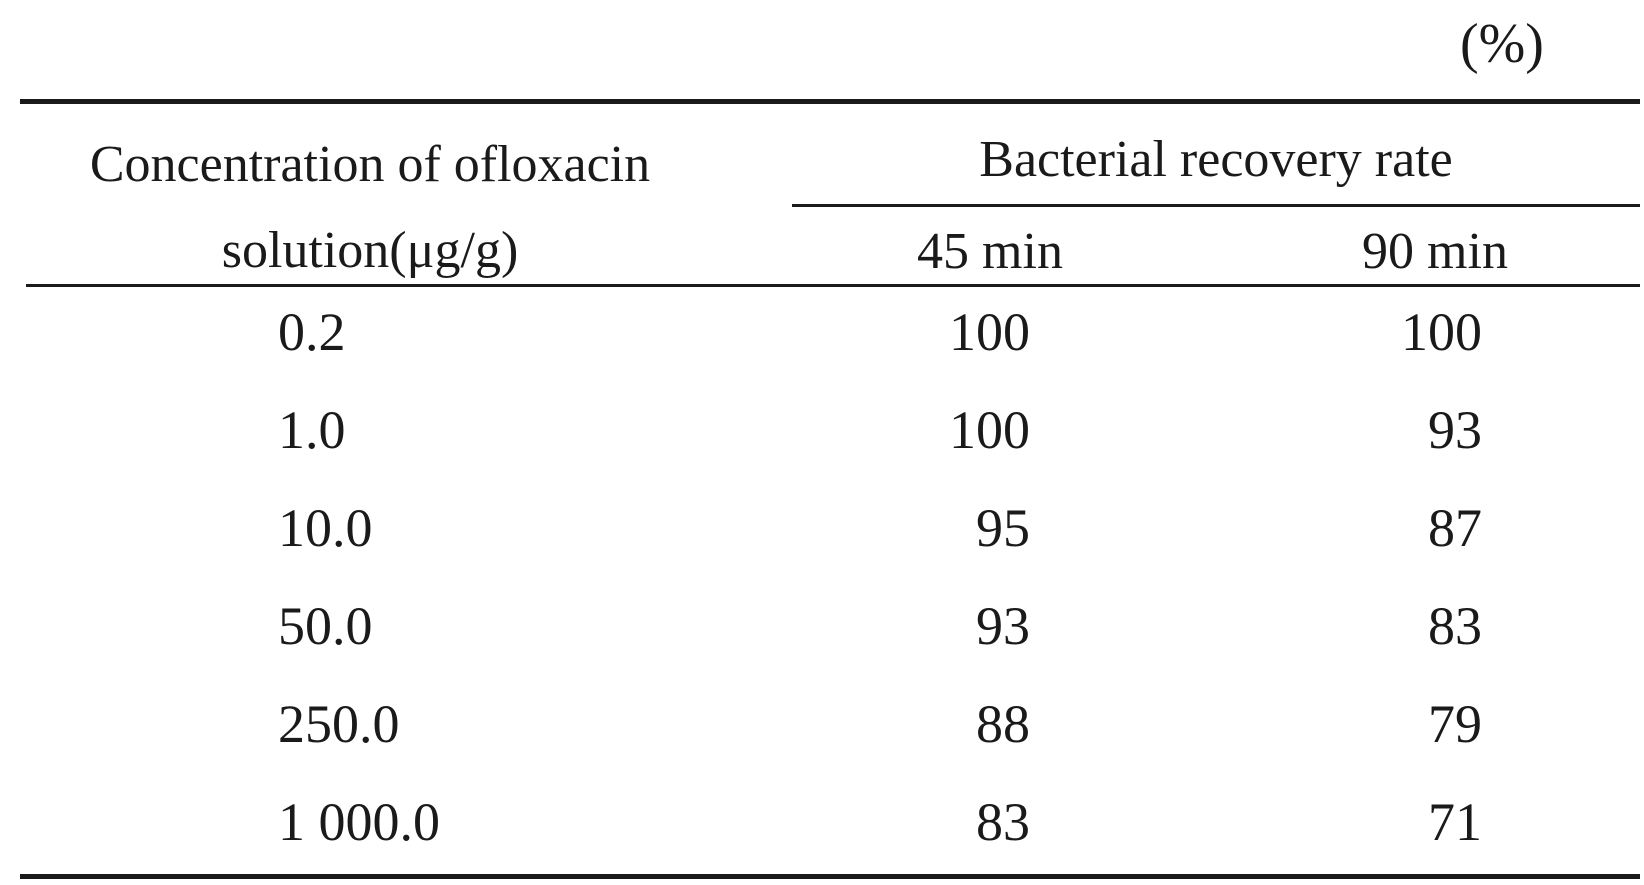  What do you see at coordinates (822, 729) in the screenshot?
I see `table-row: 250.0 88 79` at bounding box center [822, 729].